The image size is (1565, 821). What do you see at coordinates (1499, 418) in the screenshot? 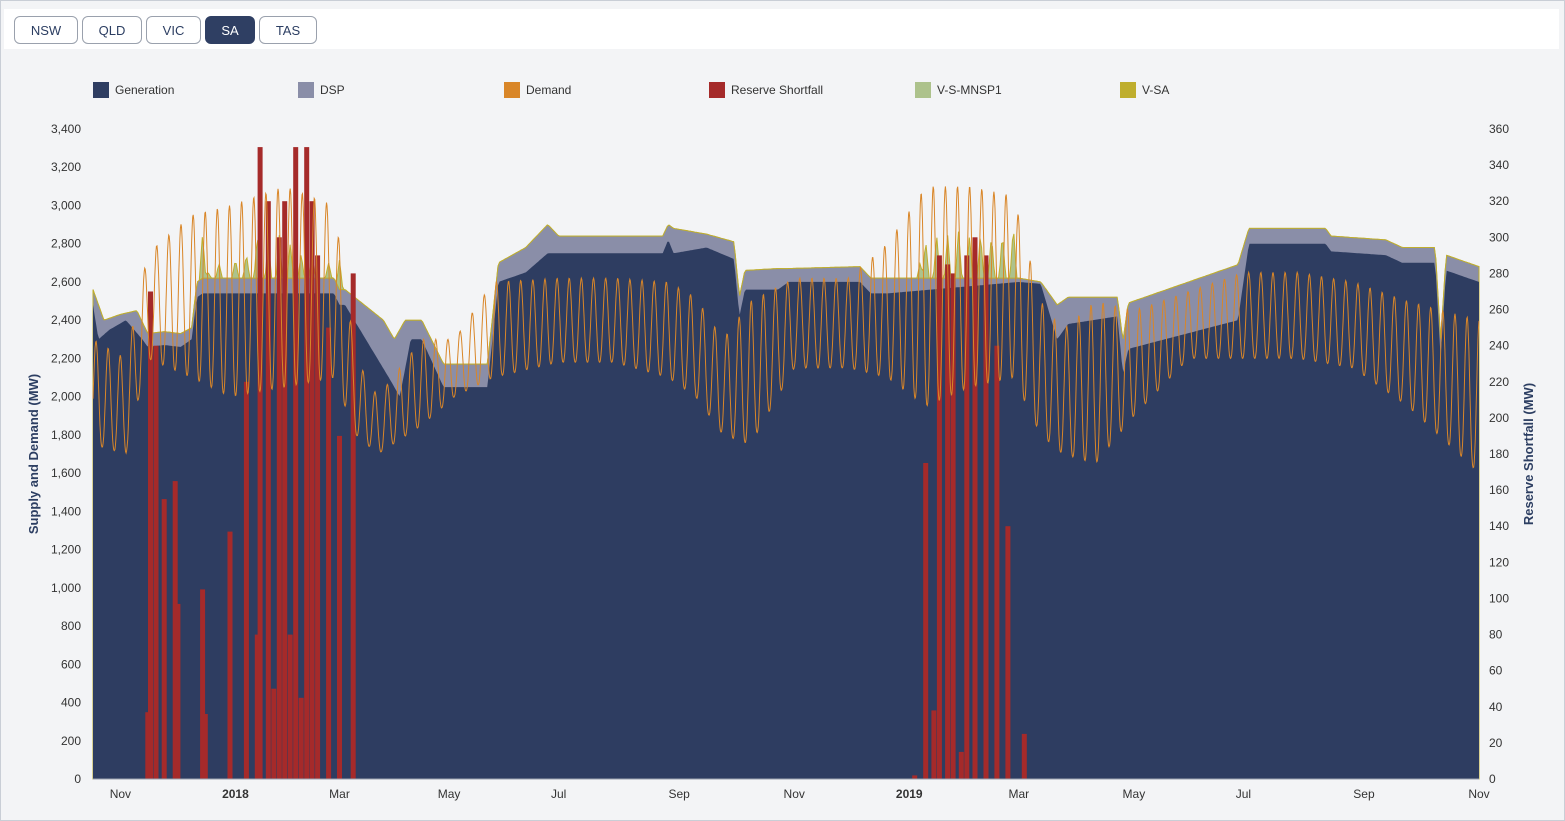
I see `y-right-tick-label: 200` at bounding box center [1499, 418].